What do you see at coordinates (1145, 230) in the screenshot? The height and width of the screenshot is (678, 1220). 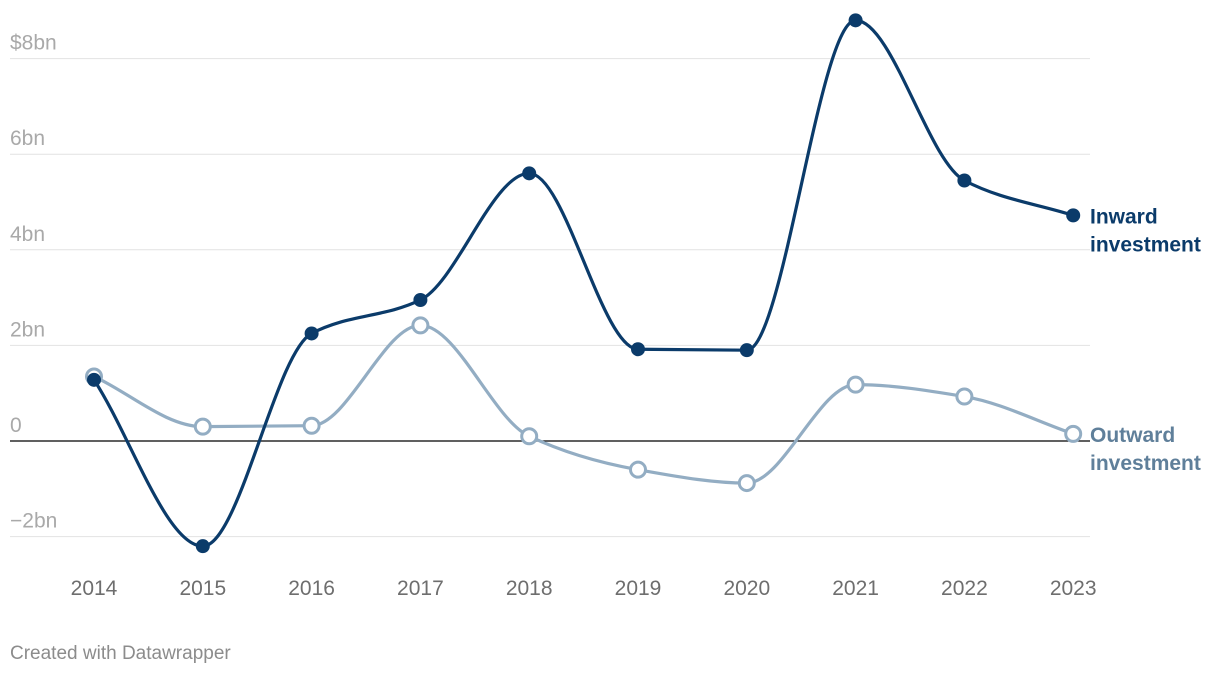 I see `inward-investment-label: Inward investment` at bounding box center [1145, 230].